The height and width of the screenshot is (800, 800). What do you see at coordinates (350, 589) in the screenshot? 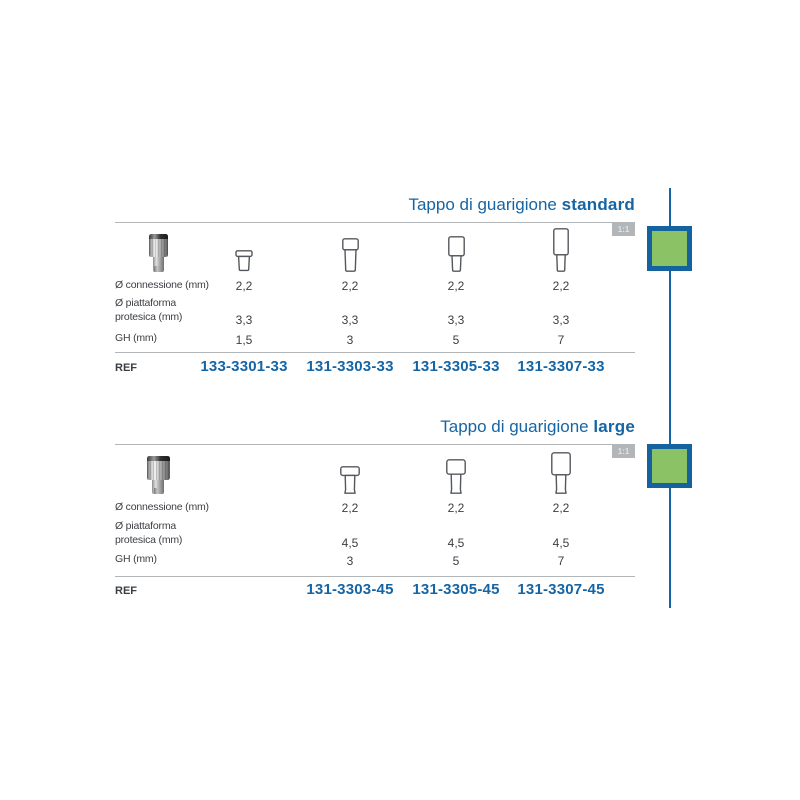
I see `ref-number: 131-3303-45` at bounding box center [350, 589].